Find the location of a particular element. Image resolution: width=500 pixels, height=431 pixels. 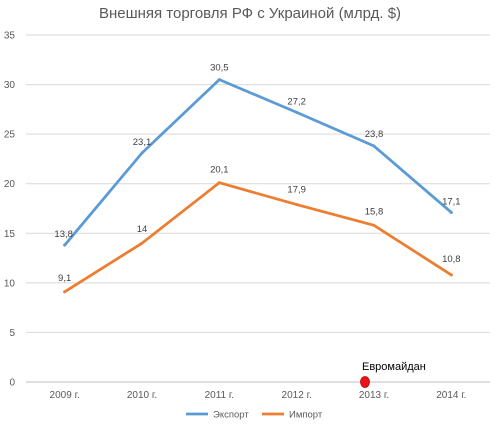

x-tick-label: 2013 г. is located at coordinates (374, 395).